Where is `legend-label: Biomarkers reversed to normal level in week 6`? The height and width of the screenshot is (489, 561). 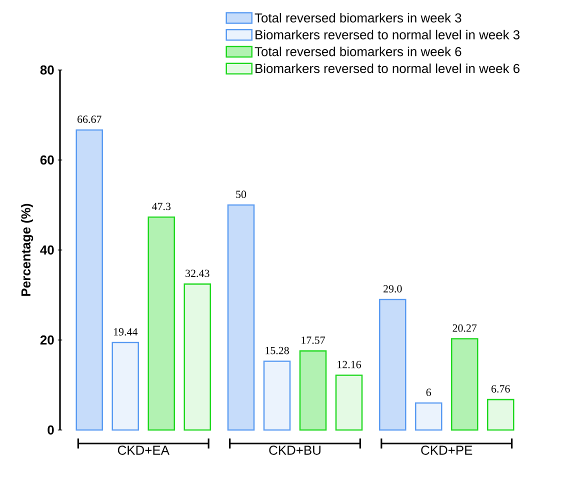 legend-label: Biomarkers reversed to normal level in week 6 is located at coordinates (388, 69).